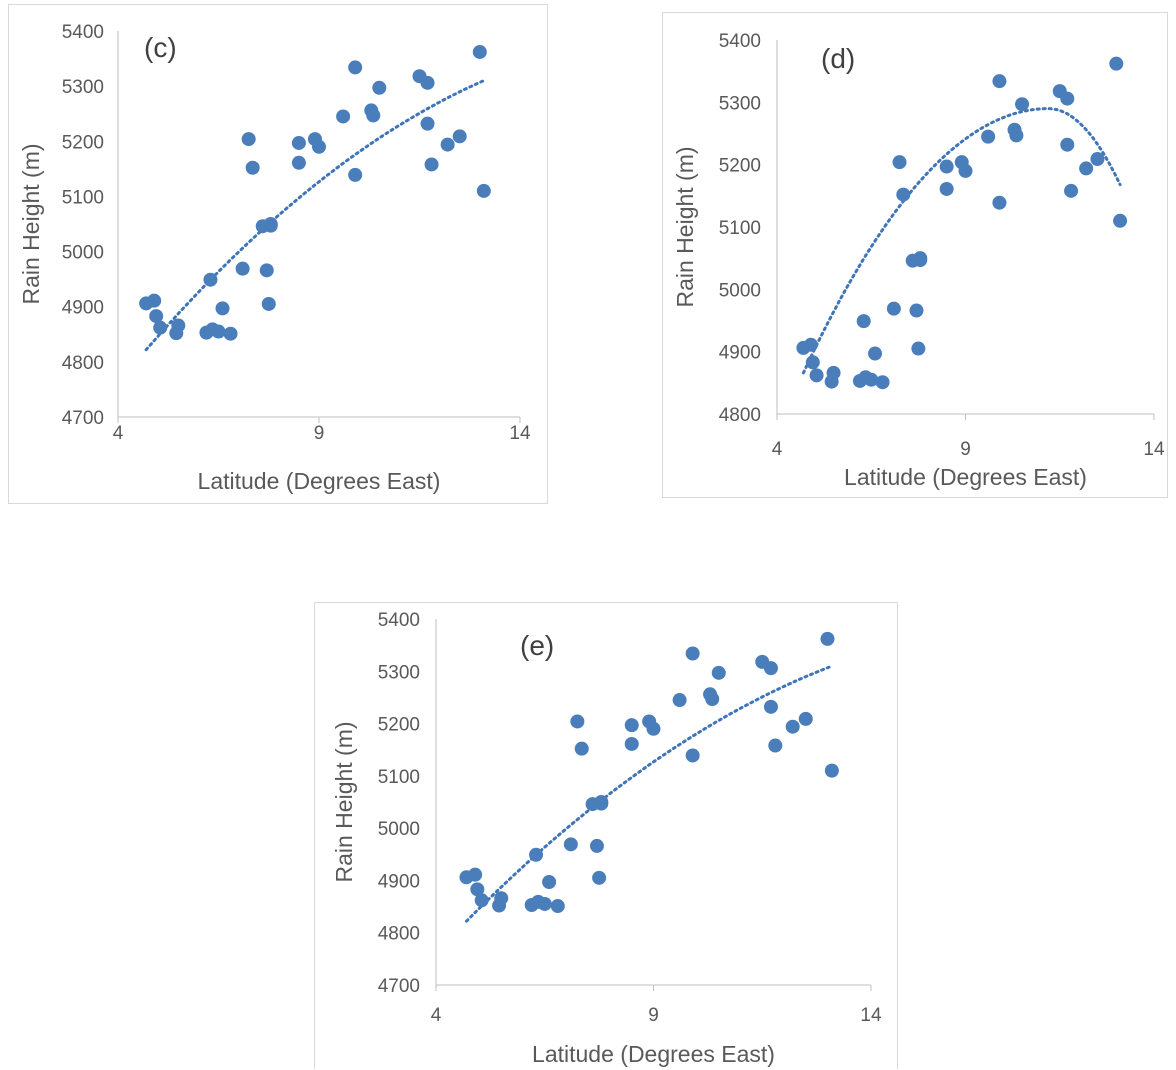 This screenshot has width=1176, height=1070. What do you see at coordinates (537, 645) in the screenshot?
I see `panel-label: (e)` at bounding box center [537, 645].